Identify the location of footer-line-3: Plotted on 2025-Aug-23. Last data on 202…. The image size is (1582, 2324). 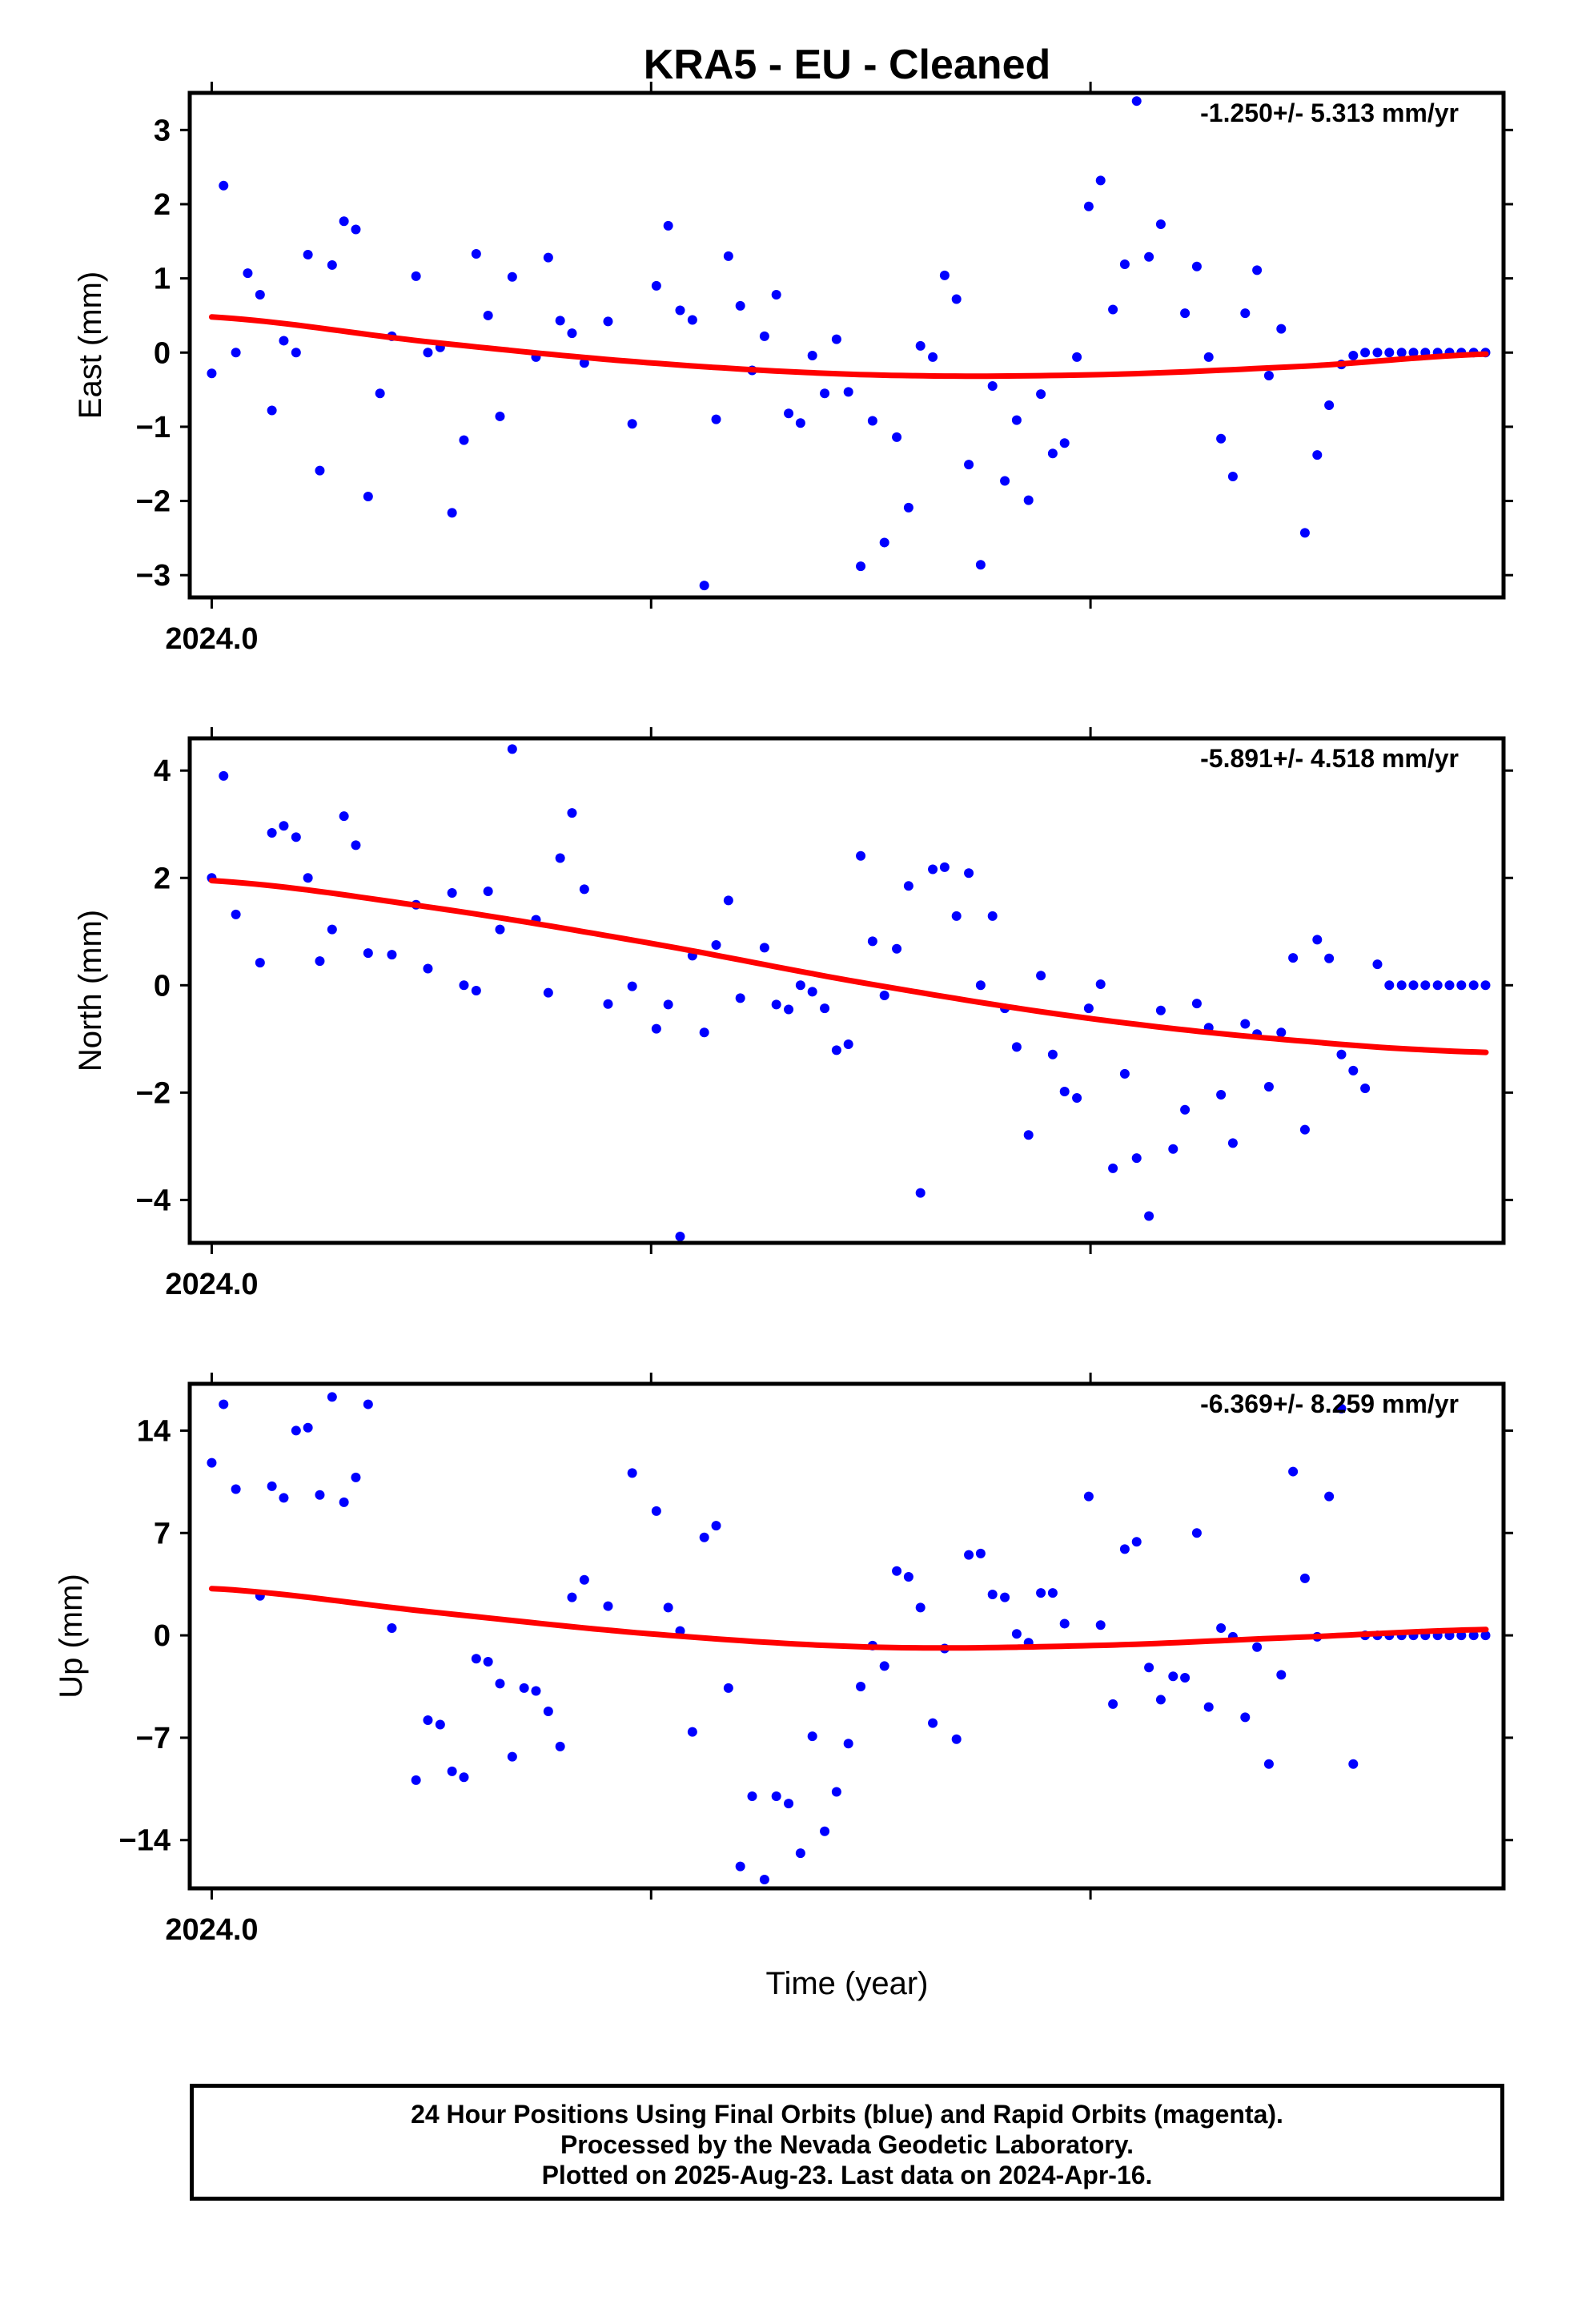
(847, 2175).